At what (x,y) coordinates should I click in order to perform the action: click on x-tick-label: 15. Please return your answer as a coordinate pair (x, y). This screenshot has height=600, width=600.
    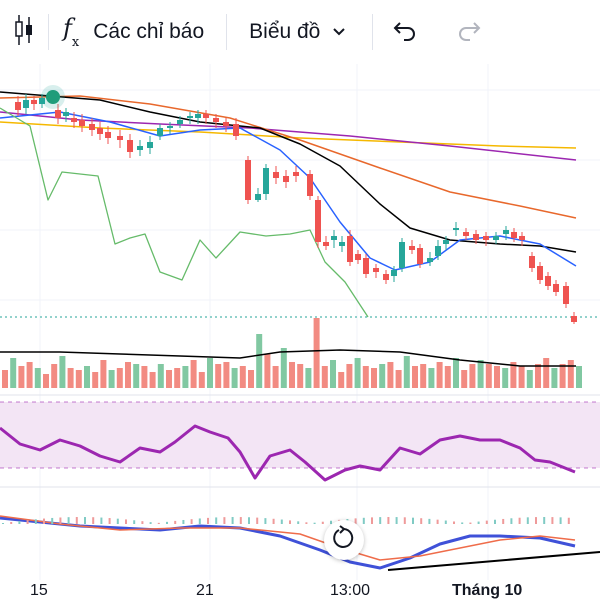
    Looking at the image, I should click on (39, 590).